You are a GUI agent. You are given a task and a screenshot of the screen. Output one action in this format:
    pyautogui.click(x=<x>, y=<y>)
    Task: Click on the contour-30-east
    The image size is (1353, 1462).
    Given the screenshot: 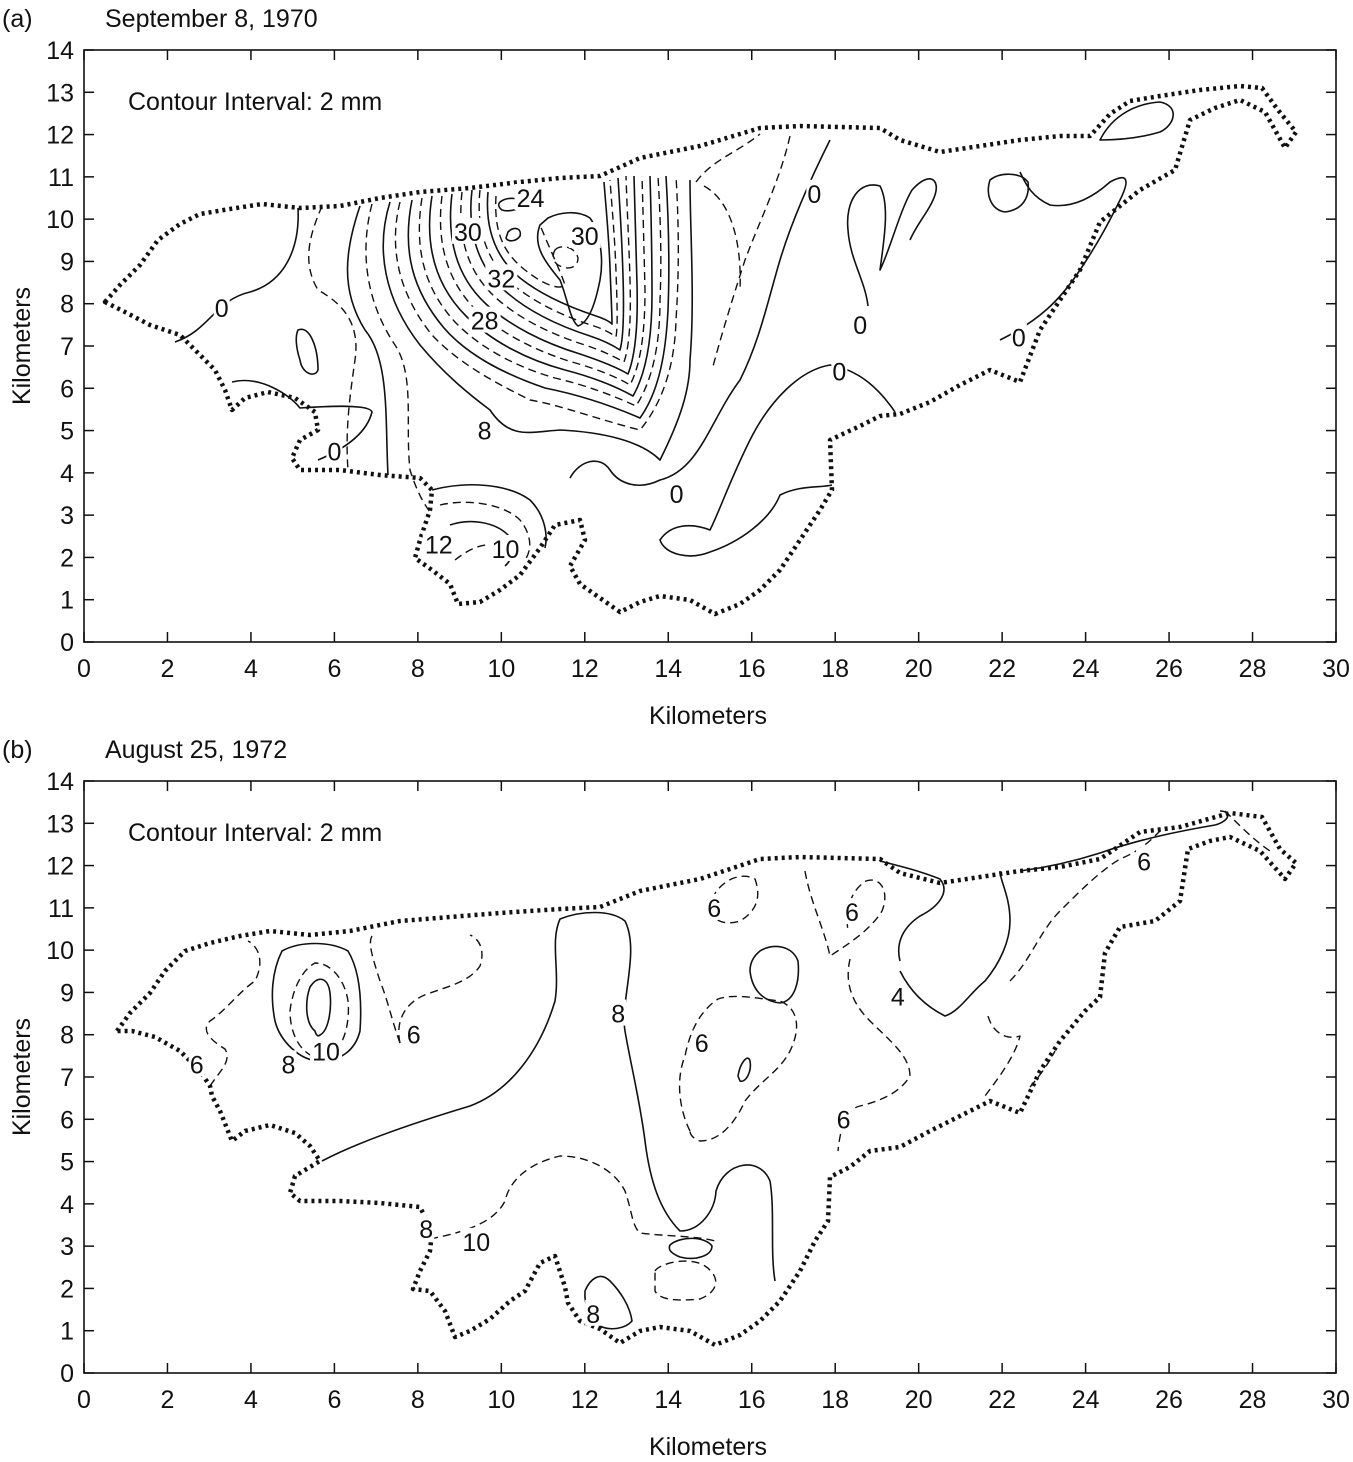 What is the action you would take?
    pyautogui.click(x=569, y=269)
    